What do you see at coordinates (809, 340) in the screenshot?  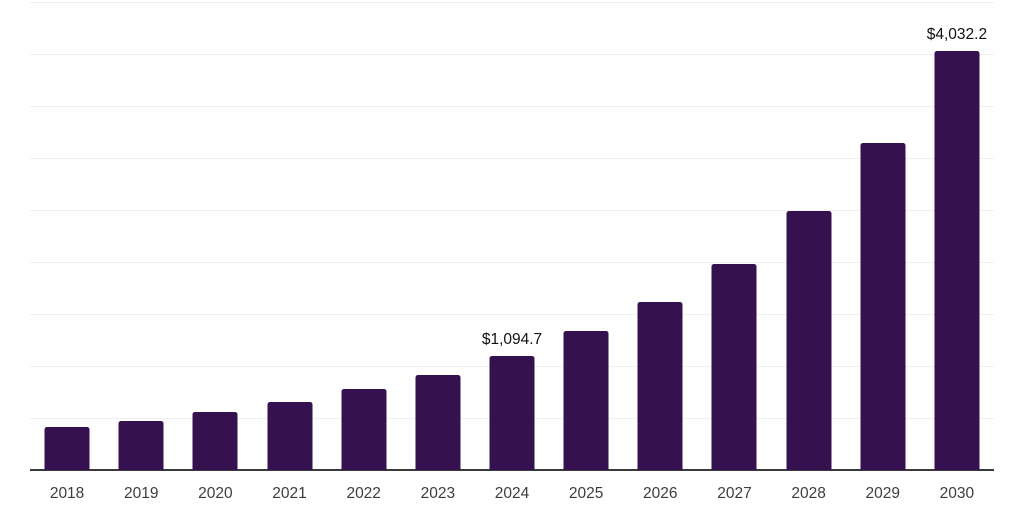 I see `bar-2028` at bounding box center [809, 340].